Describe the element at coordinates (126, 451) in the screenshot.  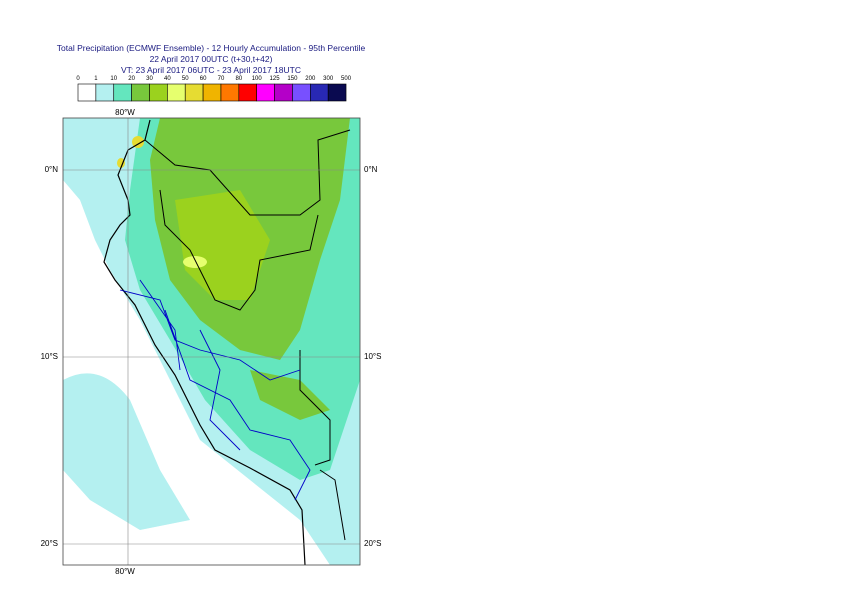
I see `rain-light-sea` at that location.